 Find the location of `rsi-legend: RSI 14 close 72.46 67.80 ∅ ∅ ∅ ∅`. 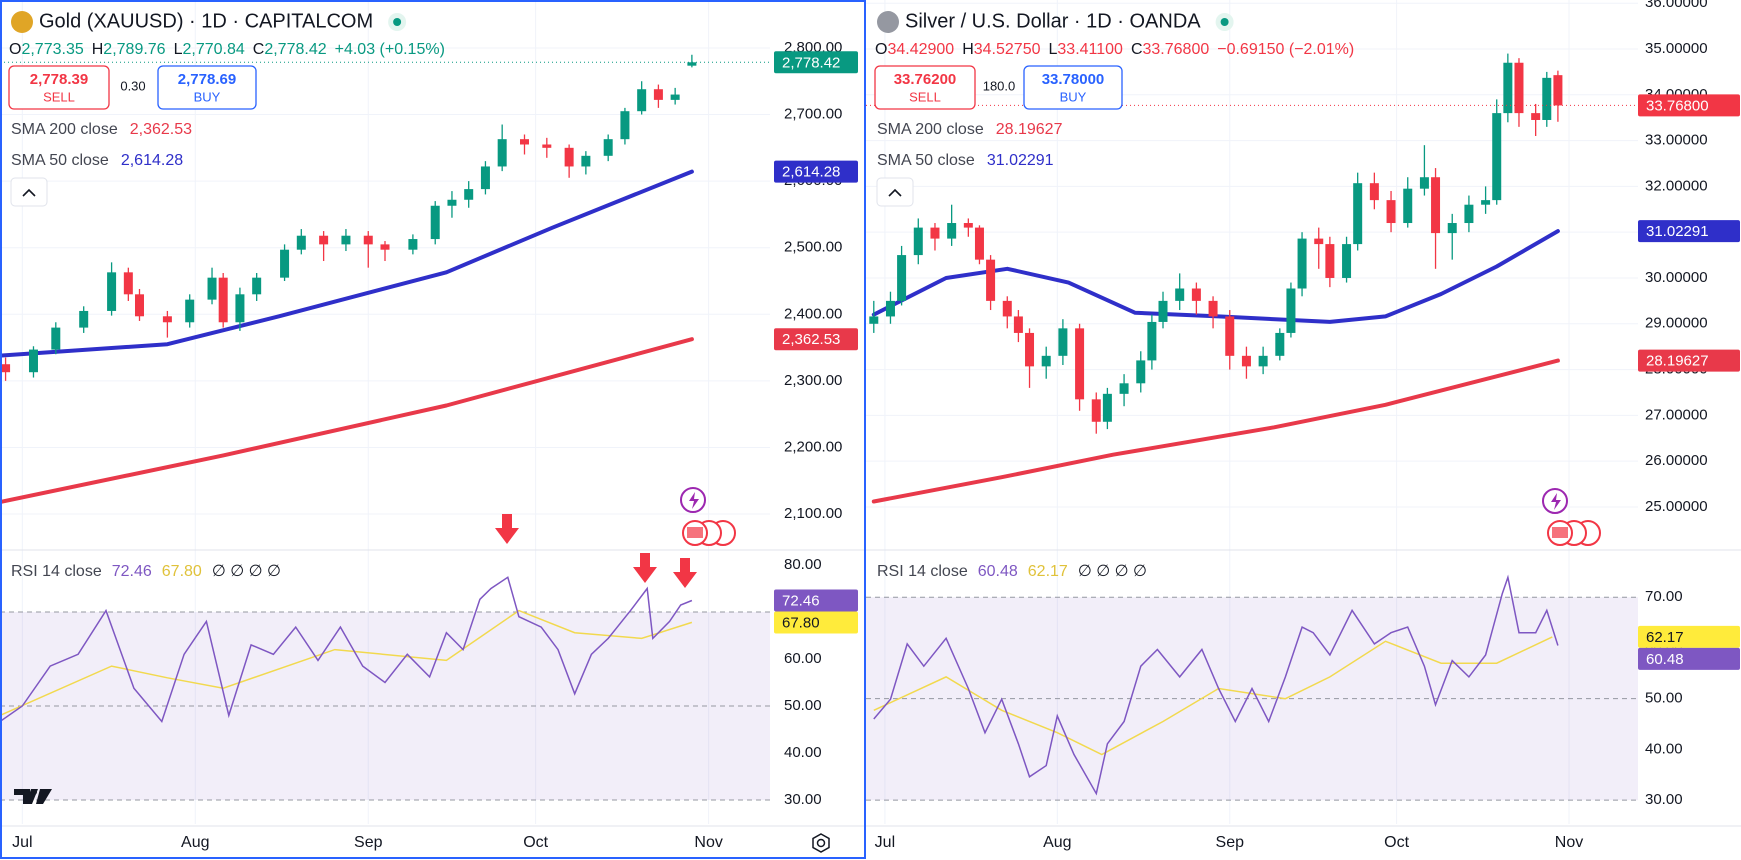

rsi-legend: RSI 14 close 72.46 67.80 ∅ ∅ ∅ ∅ is located at coordinates (146, 571).